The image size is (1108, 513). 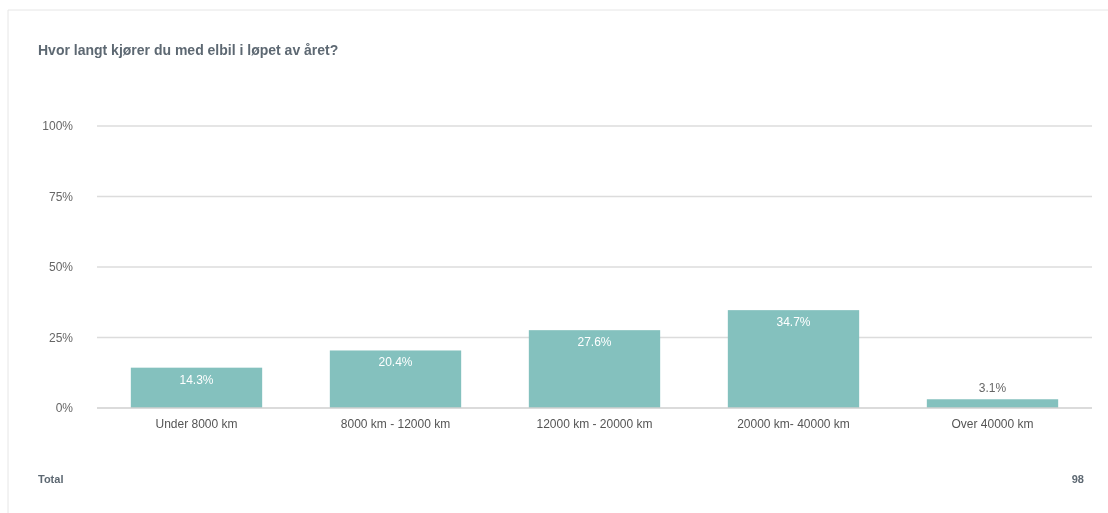 What do you see at coordinates (61, 337) in the screenshot?
I see `y-tick-label: 25%` at bounding box center [61, 337].